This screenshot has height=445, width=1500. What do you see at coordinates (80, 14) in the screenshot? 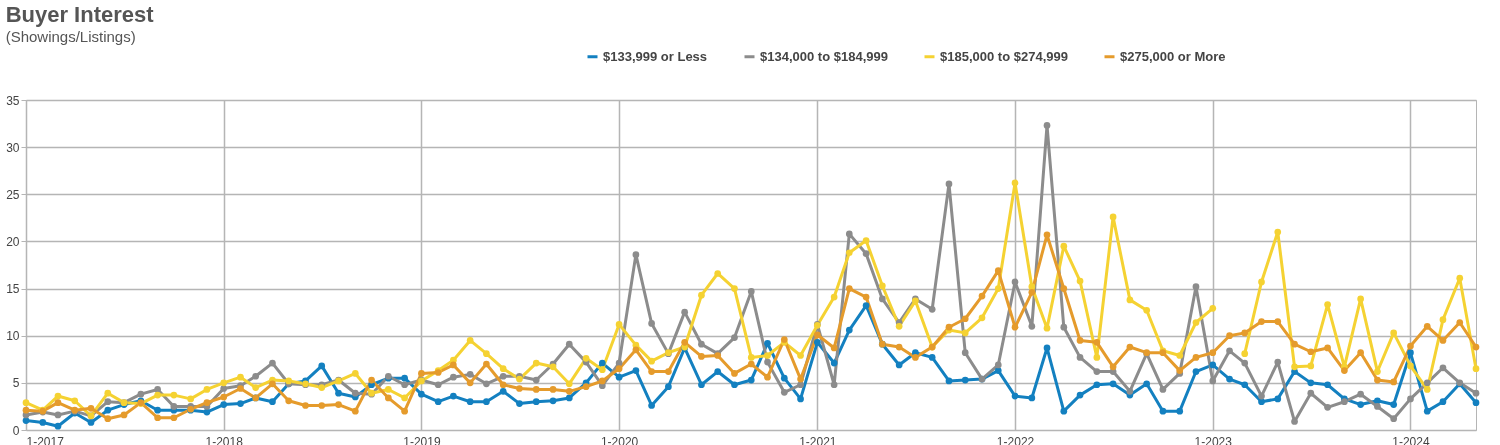
I see `chart-title: Buyer Interest` at bounding box center [80, 14].